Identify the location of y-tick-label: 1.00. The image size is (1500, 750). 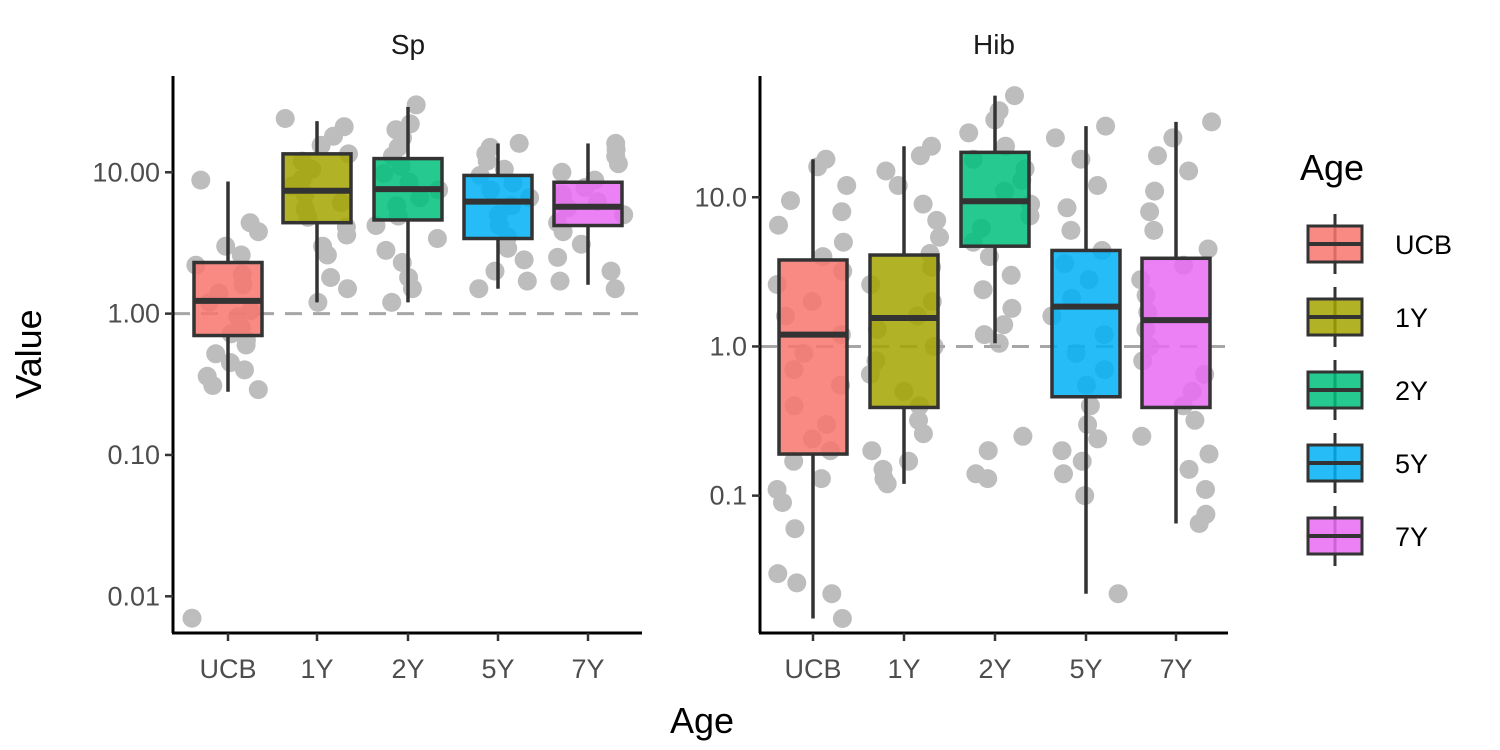
(133, 314).